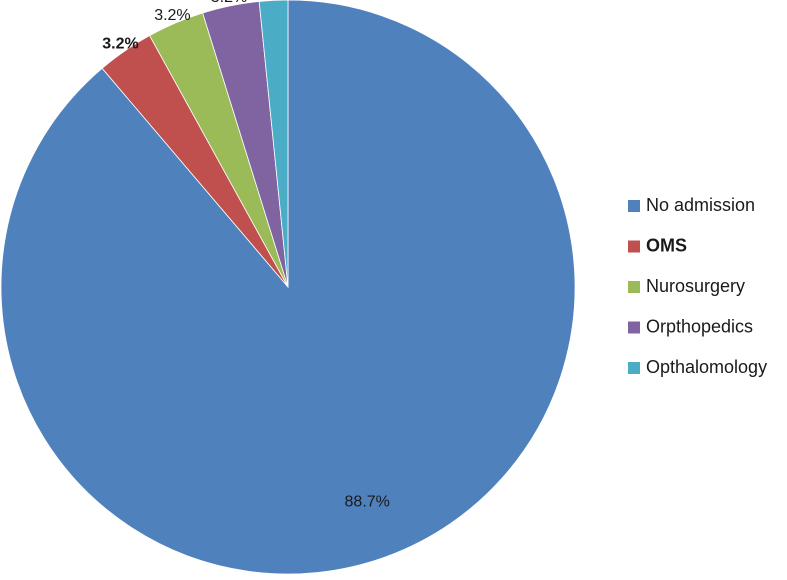  What do you see at coordinates (273, 0) in the screenshot?
I see `data-label-opthalomology: 1.6 %` at bounding box center [273, 0].